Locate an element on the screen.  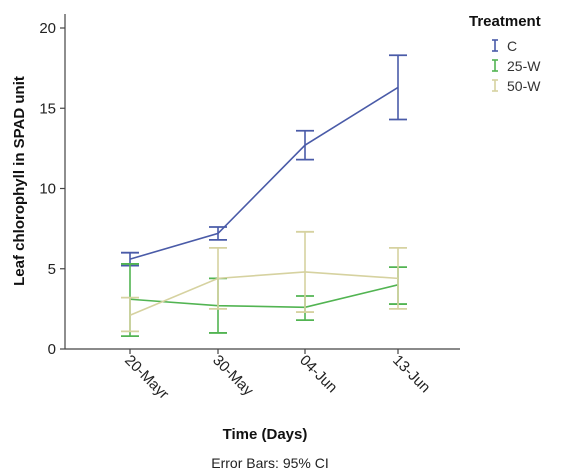
x-ticks: 20-Mayr 30-May 04-Jun 13-Jun is located at coordinates (277, 376).